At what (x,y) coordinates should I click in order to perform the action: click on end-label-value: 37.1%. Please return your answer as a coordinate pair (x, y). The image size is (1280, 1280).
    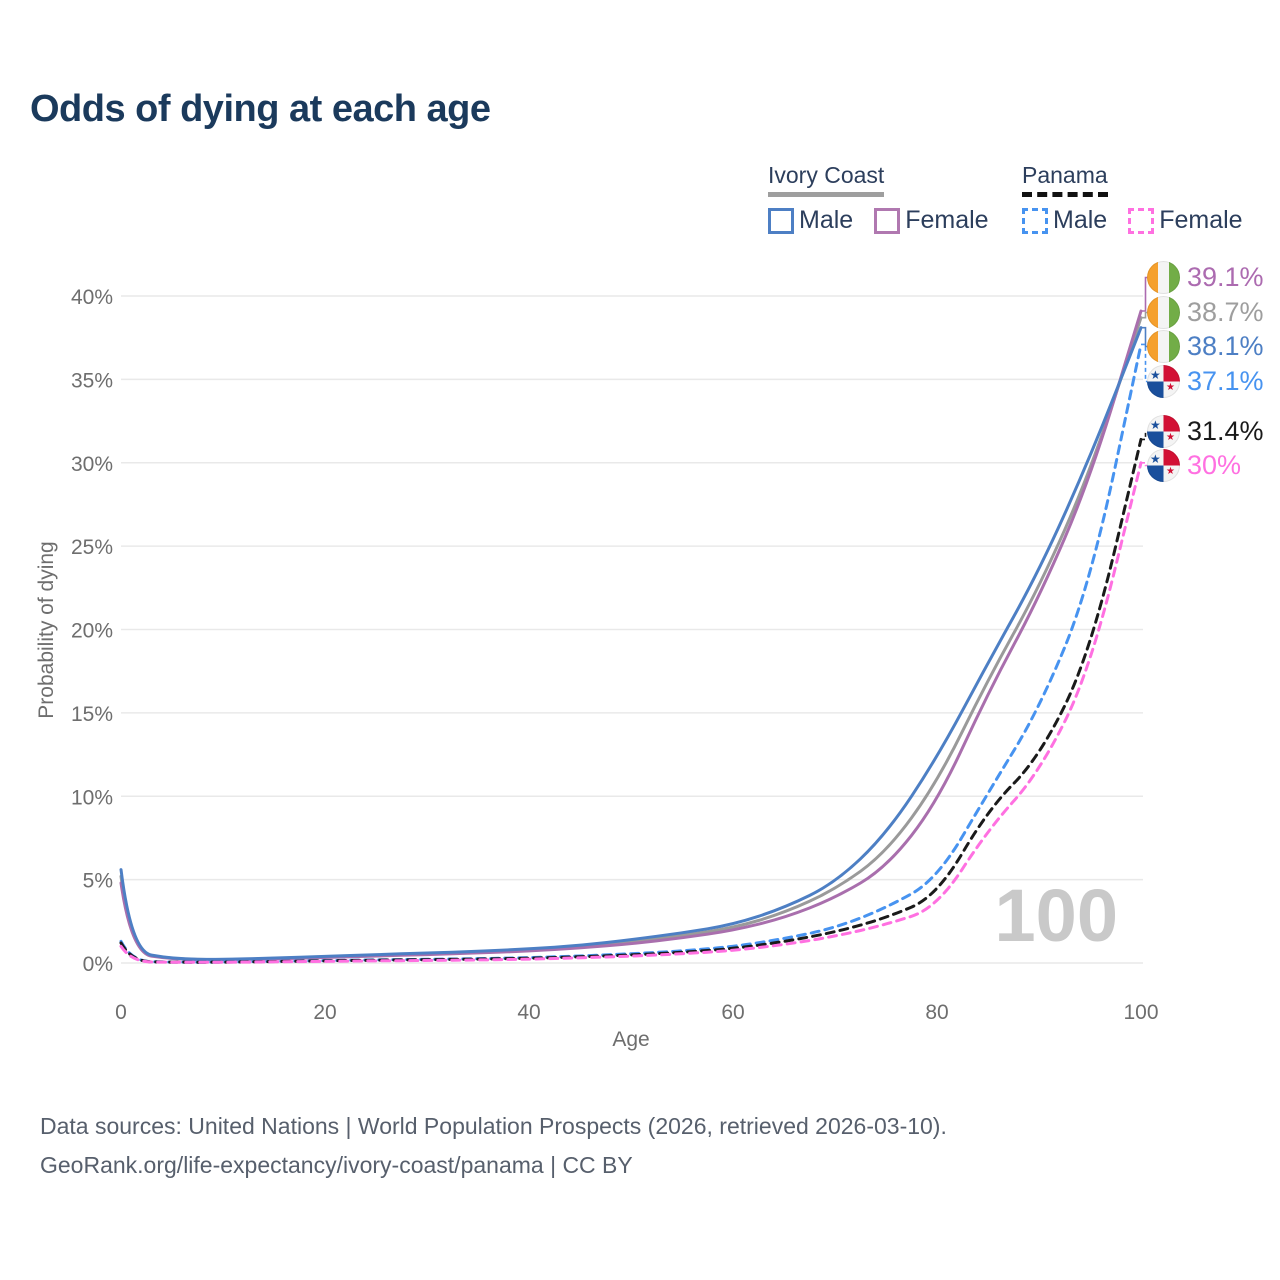
    Looking at the image, I should click on (1225, 381).